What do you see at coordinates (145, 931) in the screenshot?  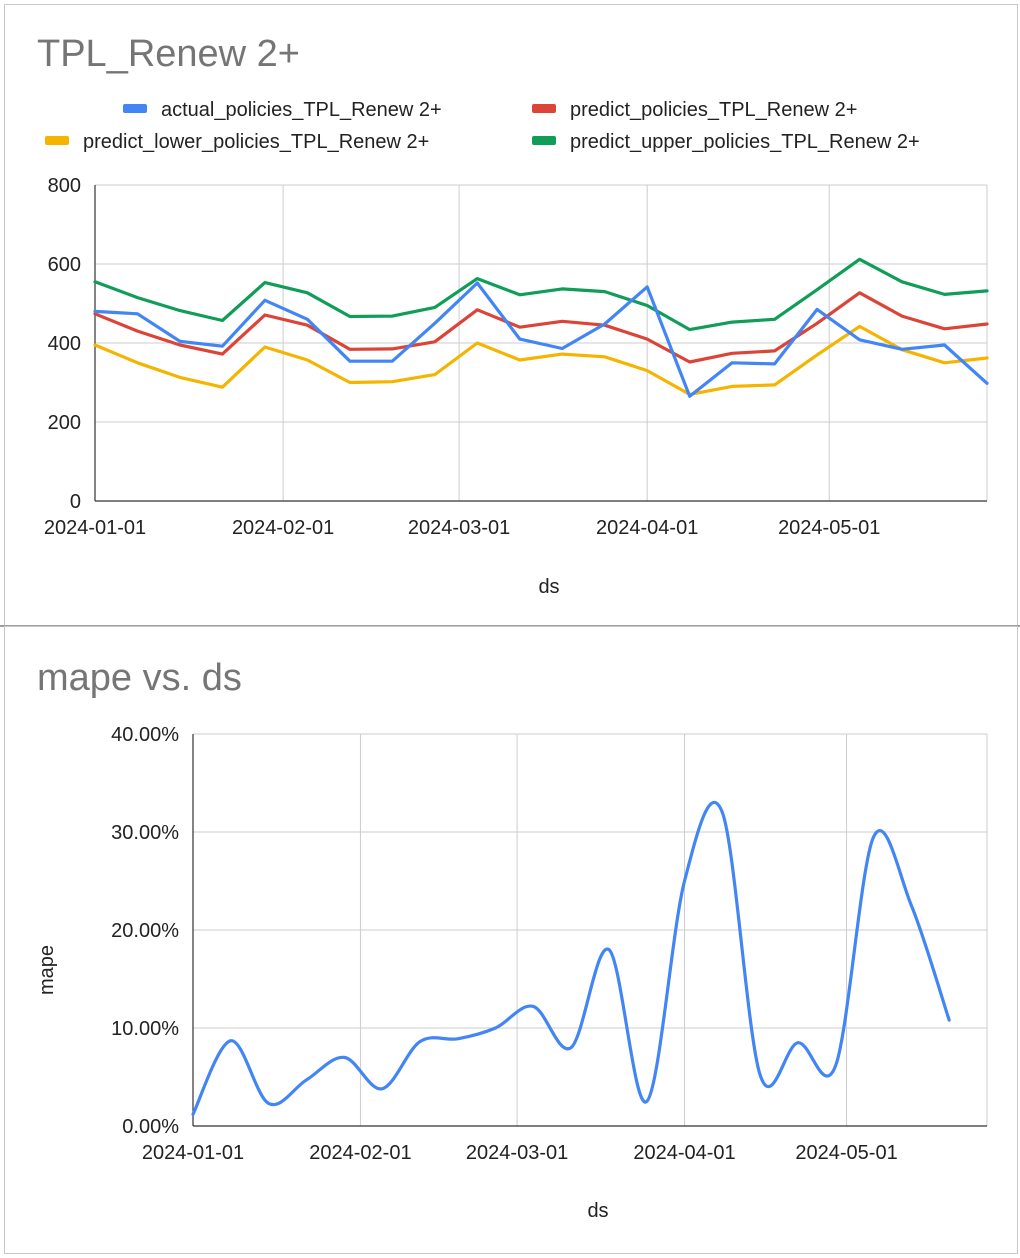 I see `y-tick-label: 20.00%` at bounding box center [145, 931].